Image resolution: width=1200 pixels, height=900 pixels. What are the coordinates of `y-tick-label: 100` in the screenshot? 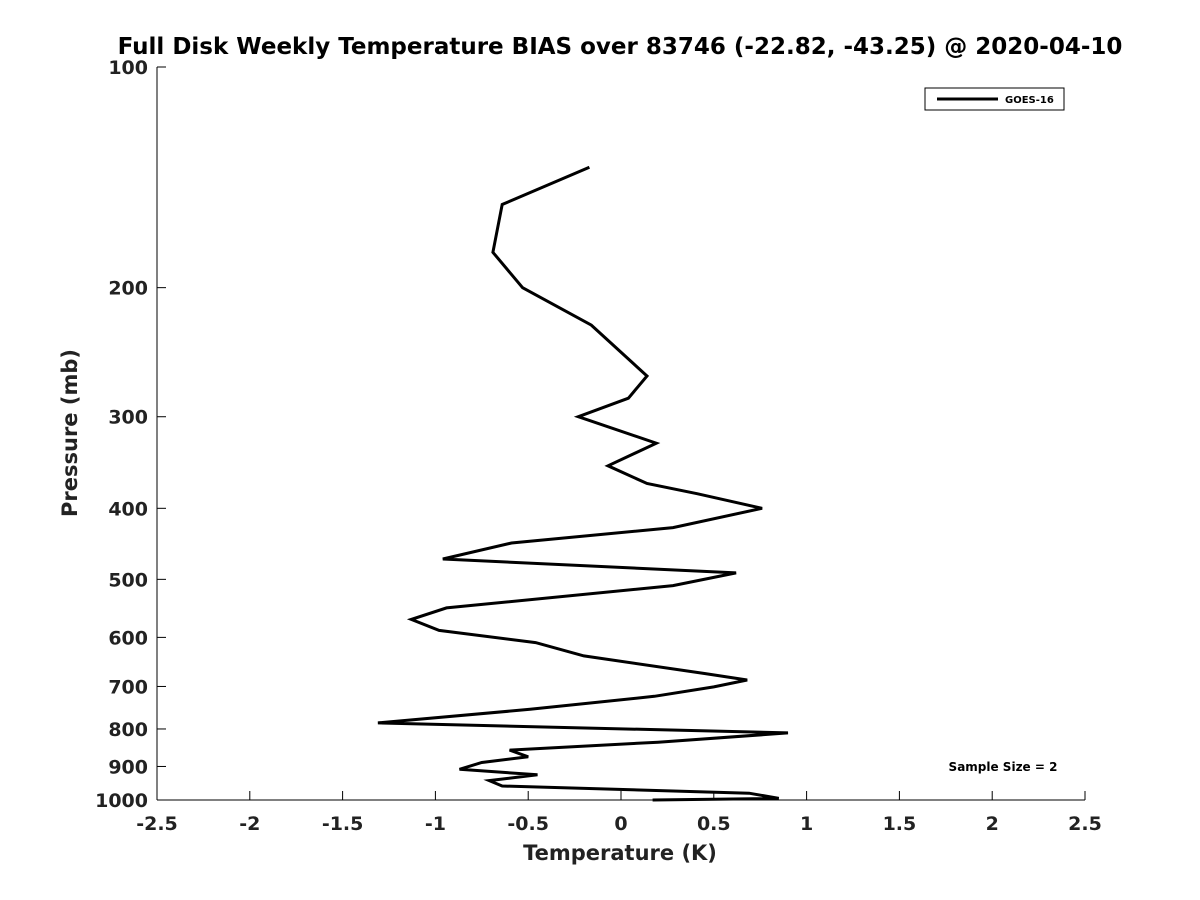 It's located at (128, 68).